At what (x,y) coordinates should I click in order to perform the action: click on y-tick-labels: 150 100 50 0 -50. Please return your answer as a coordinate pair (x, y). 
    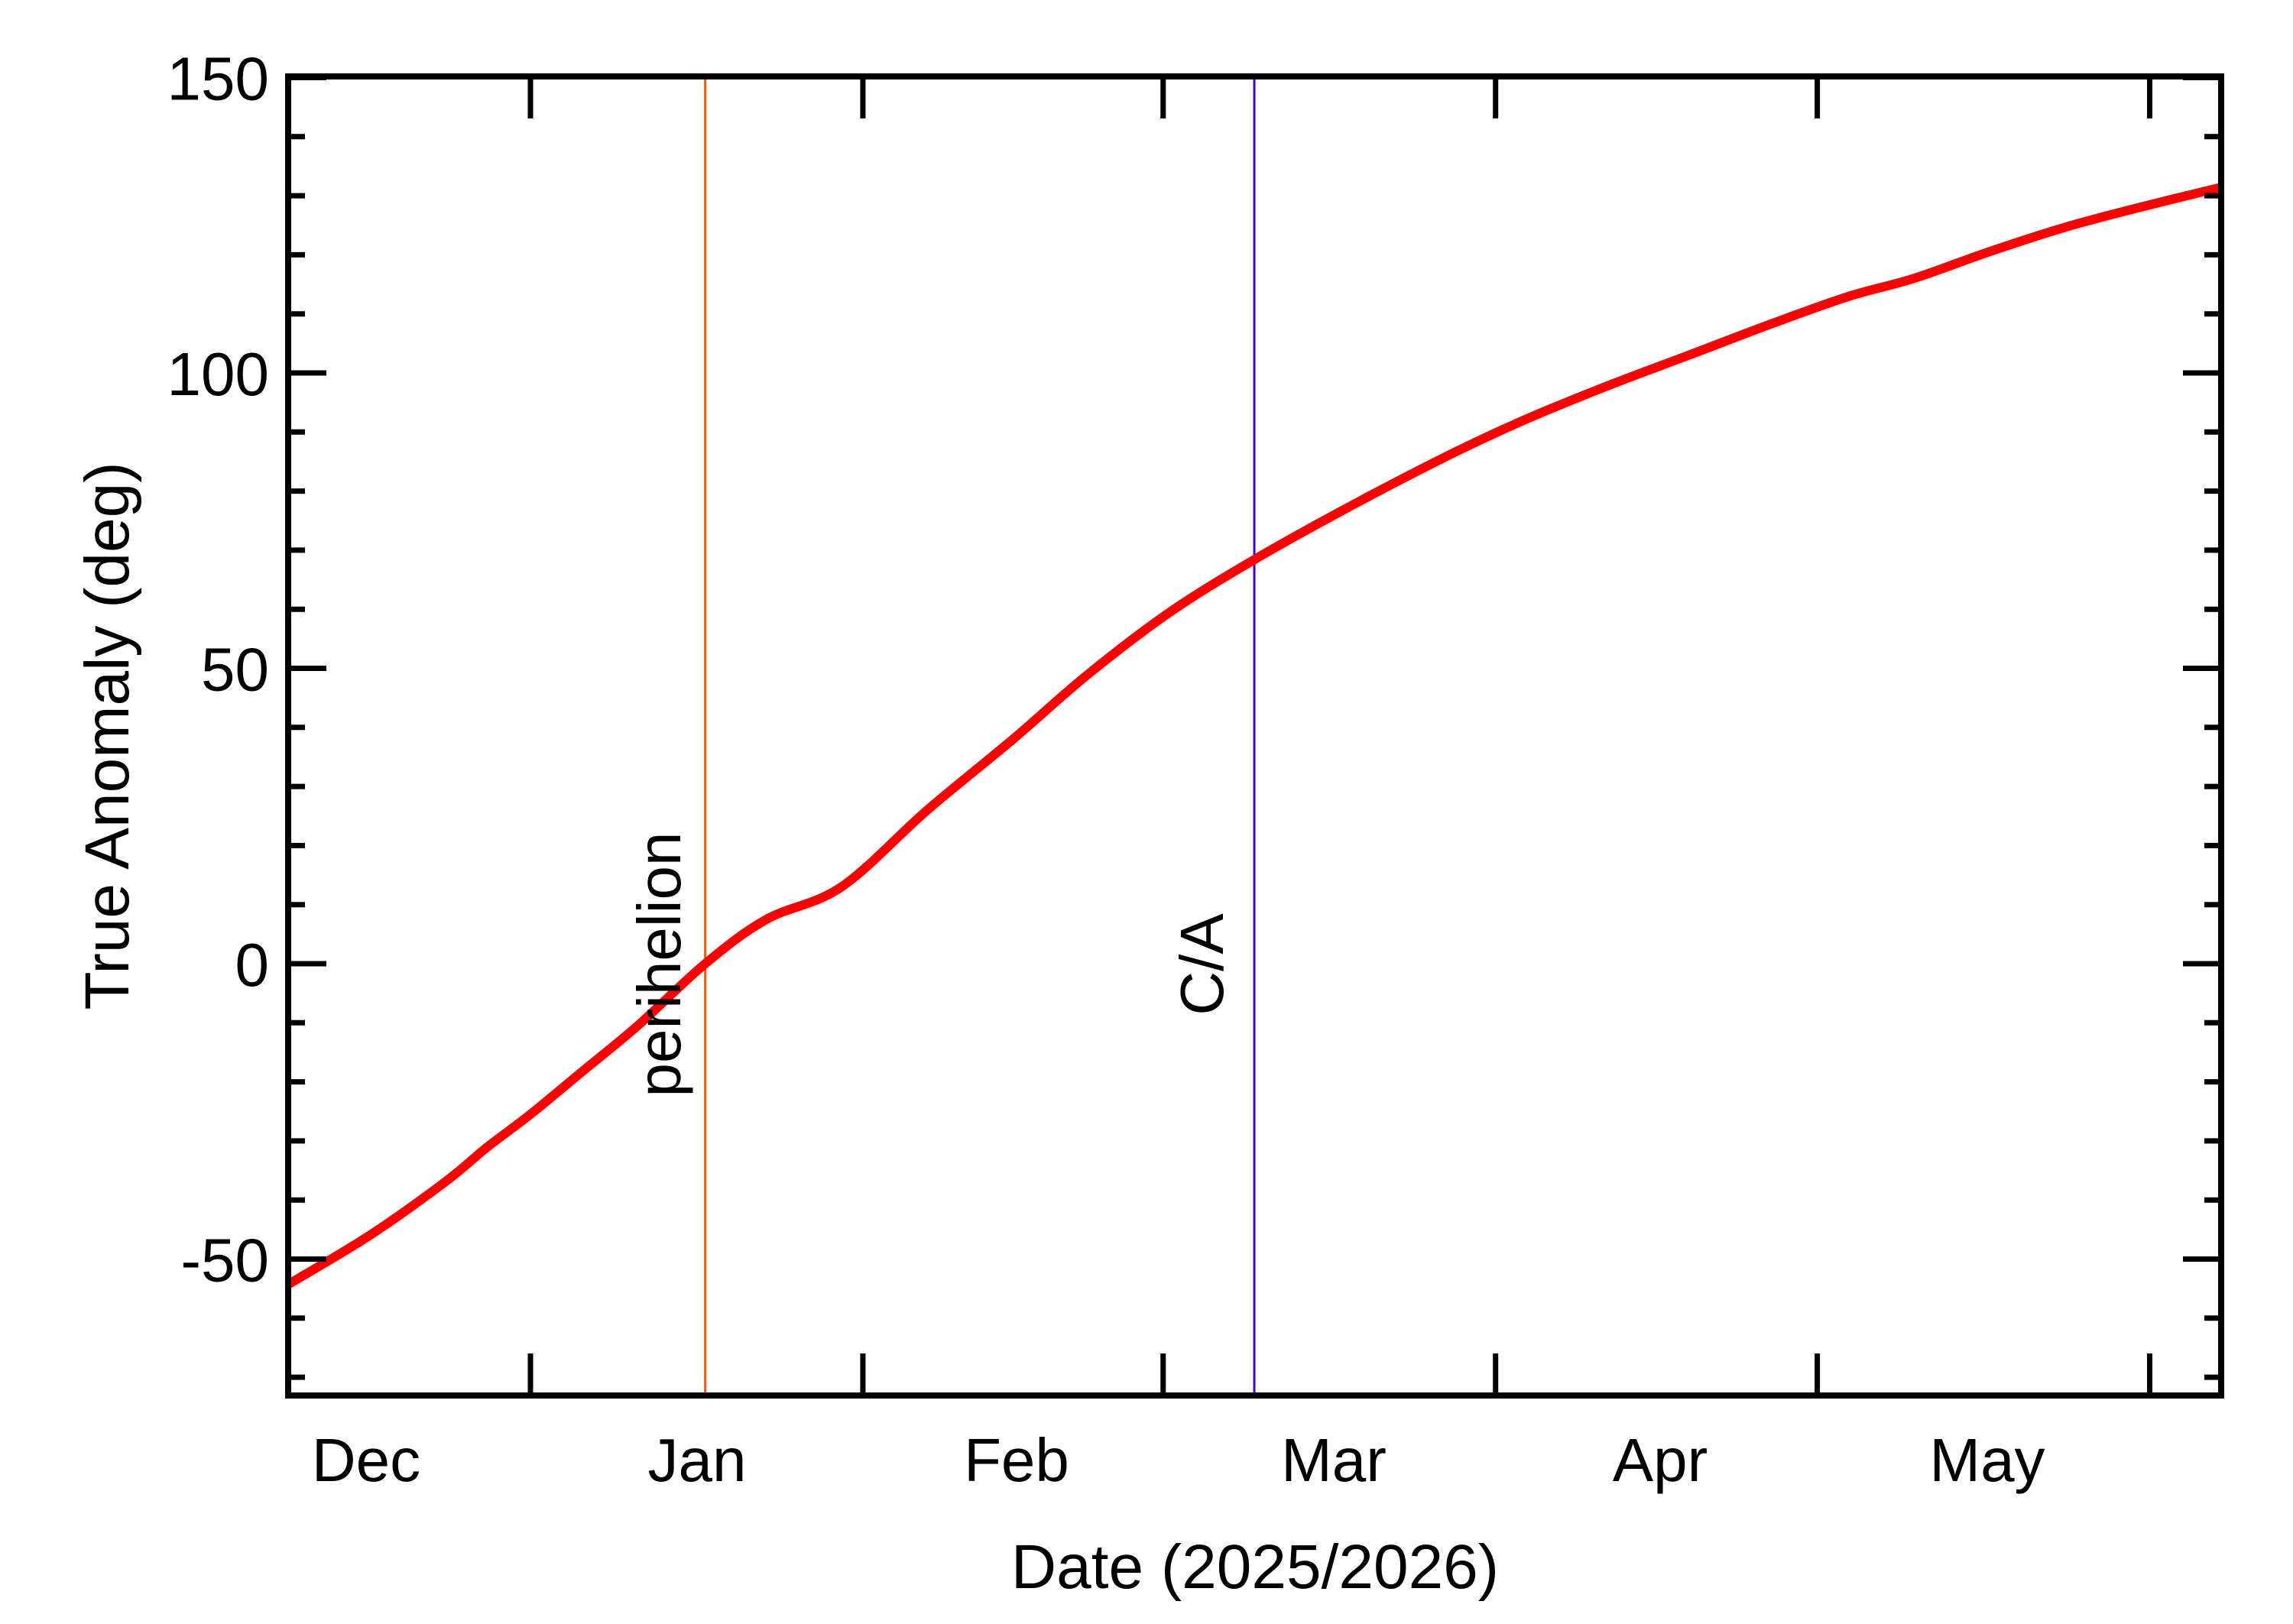
    Looking at the image, I should click on (218, 670).